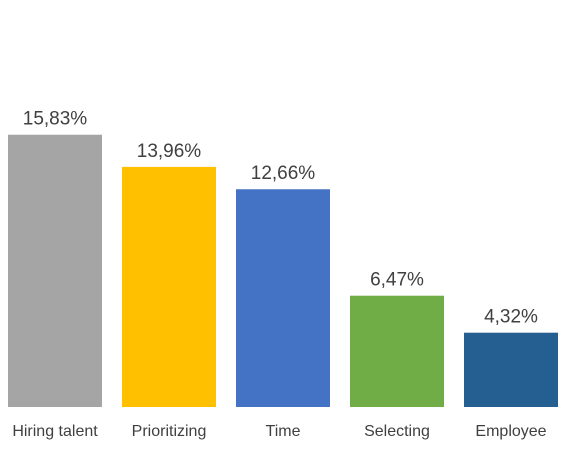  Describe the element at coordinates (283, 173) in the screenshot. I see `value-label-time: 12,66%` at that location.